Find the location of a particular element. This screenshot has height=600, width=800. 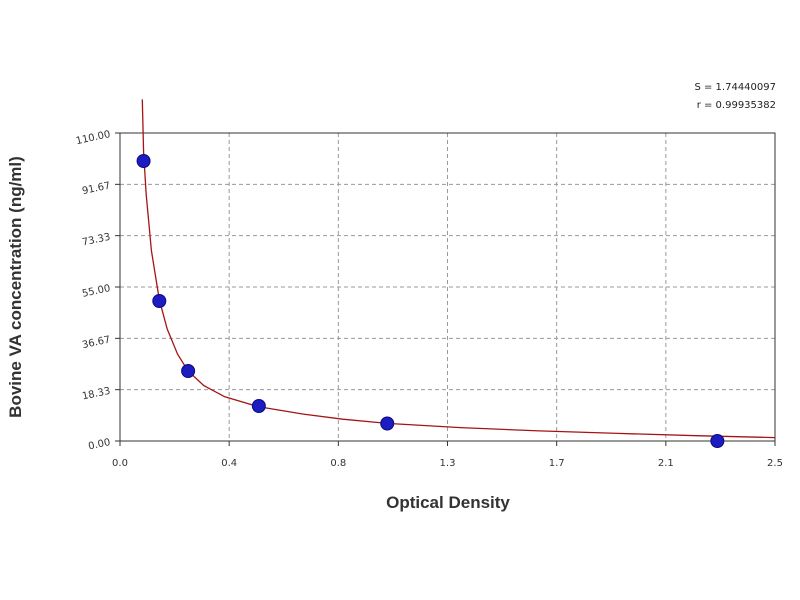

y-axis-title: Bovine VA concentration (ng/ml) is located at coordinates (15, 287).